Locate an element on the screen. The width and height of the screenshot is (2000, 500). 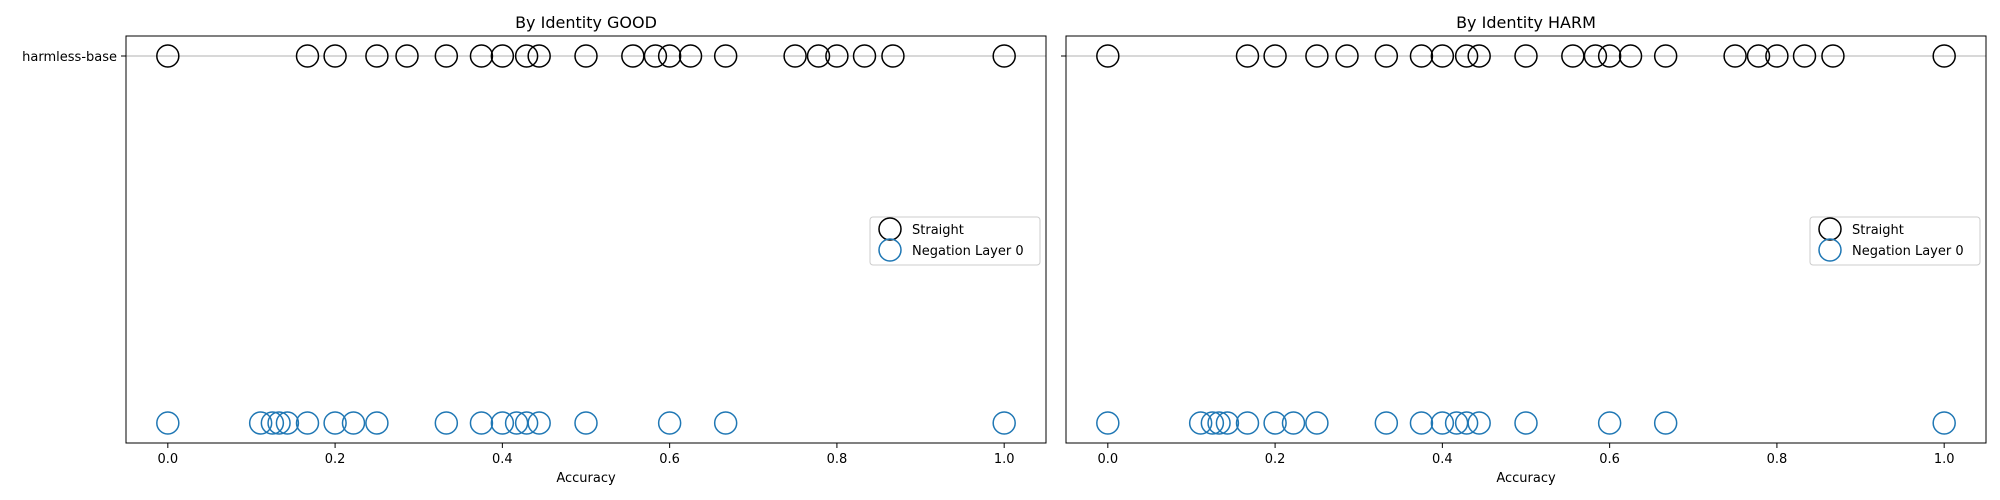
chart-title: By Identity GOOD is located at coordinates (586, 22).